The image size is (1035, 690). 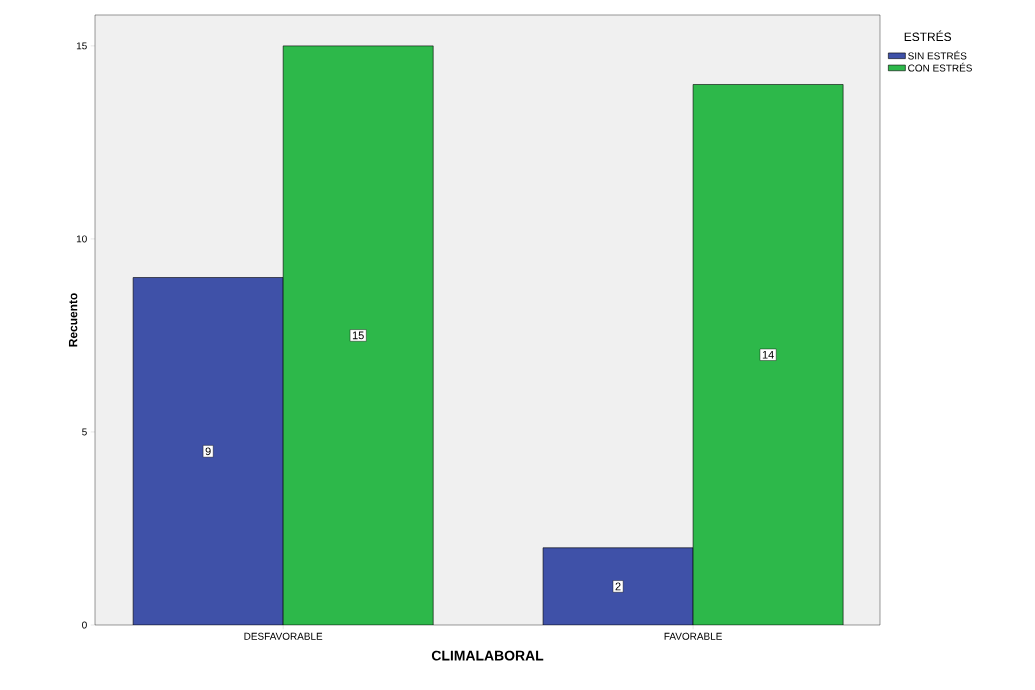 I want to click on data-label: 2, so click(x=618, y=586).